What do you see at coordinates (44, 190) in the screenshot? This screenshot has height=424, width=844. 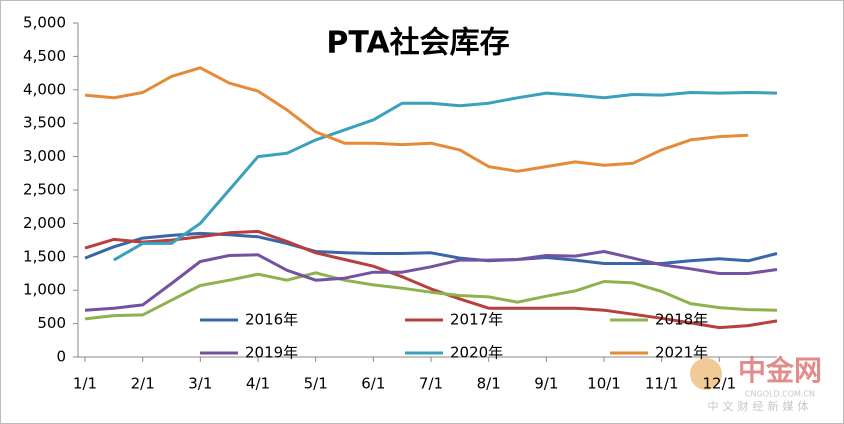 I see `y-tick-label: 2,500` at bounding box center [44, 190].